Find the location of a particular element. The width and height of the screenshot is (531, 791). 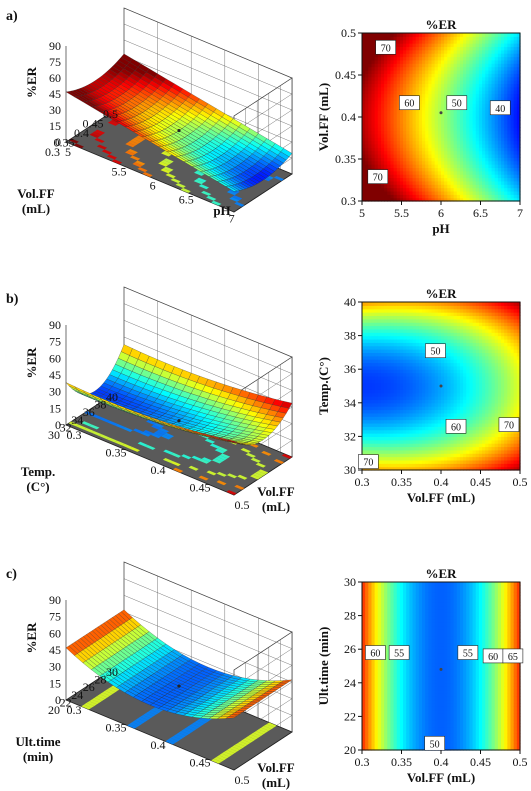

contour-value-label: 70 is located at coordinates (378, 178).